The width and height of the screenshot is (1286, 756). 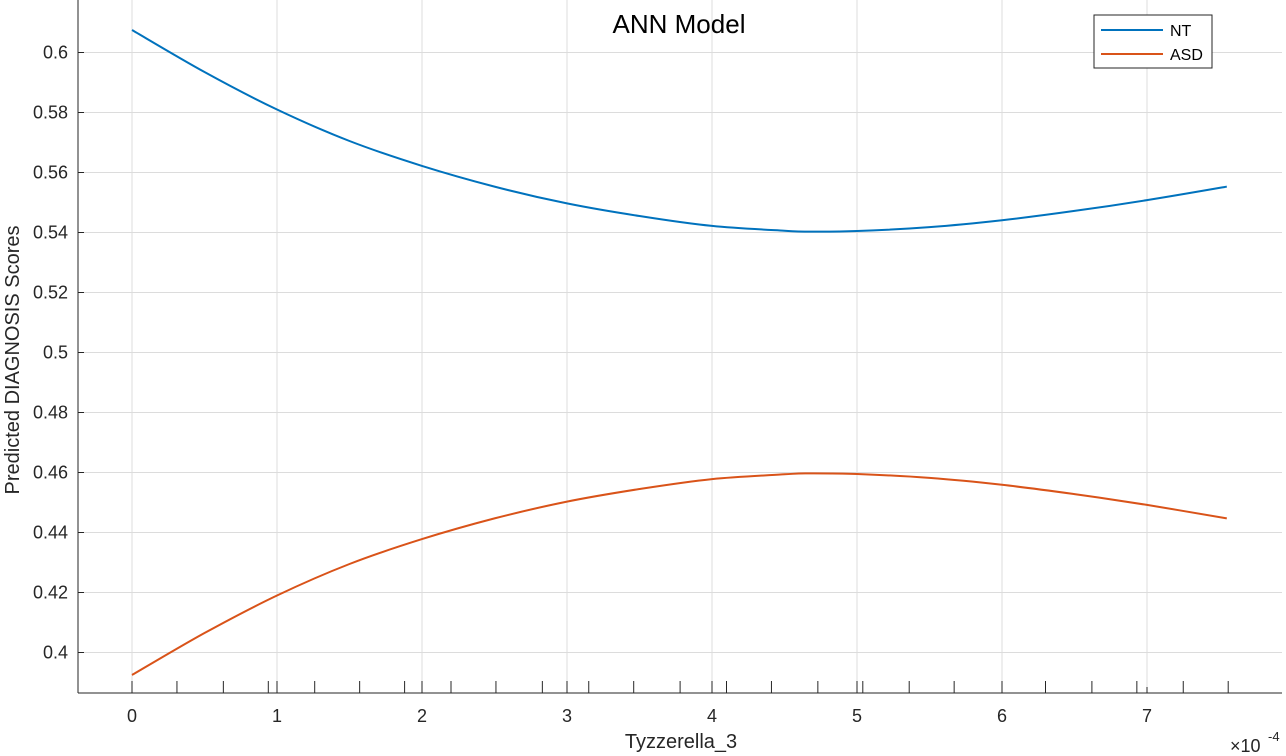 What do you see at coordinates (50, 413) in the screenshot?
I see `y-tick-label: 0.48` at bounding box center [50, 413].